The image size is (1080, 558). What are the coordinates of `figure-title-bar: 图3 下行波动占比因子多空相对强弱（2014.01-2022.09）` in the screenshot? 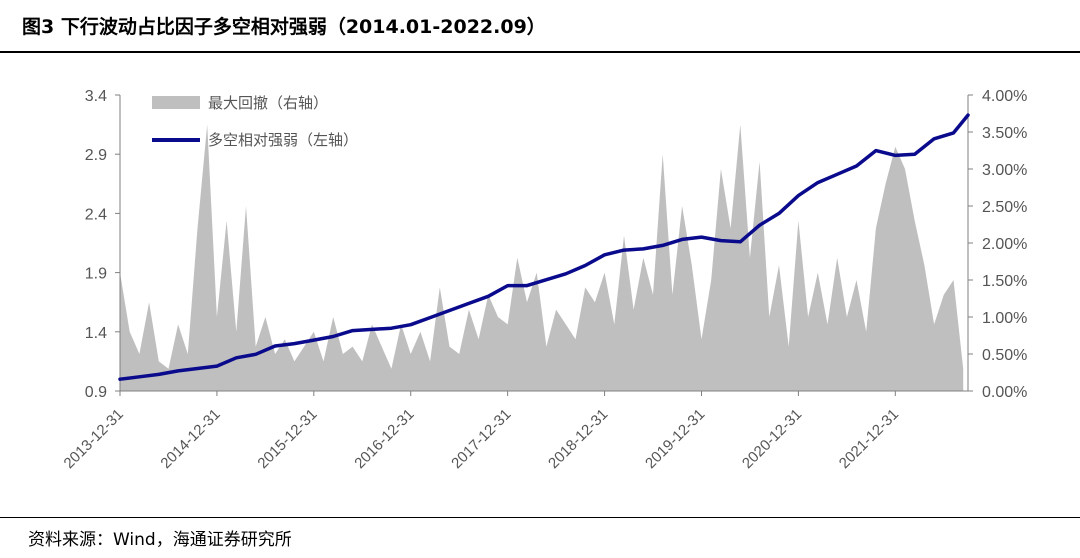 It's located at (540, 25).